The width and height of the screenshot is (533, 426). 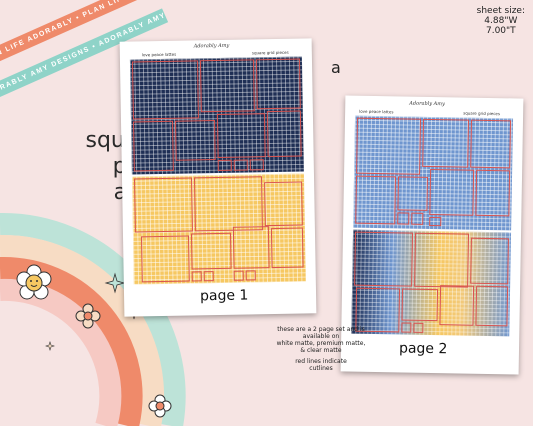 I want to click on navy-grid-section, so click(x=216, y=115).